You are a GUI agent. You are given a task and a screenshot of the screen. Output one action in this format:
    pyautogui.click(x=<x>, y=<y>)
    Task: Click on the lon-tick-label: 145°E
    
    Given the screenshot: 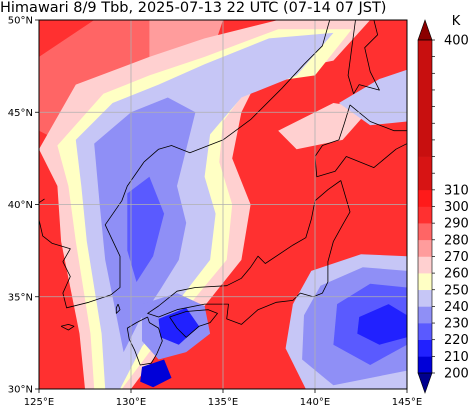 What is the action you would take?
    pyautogui.click(x=407, y=402)
    